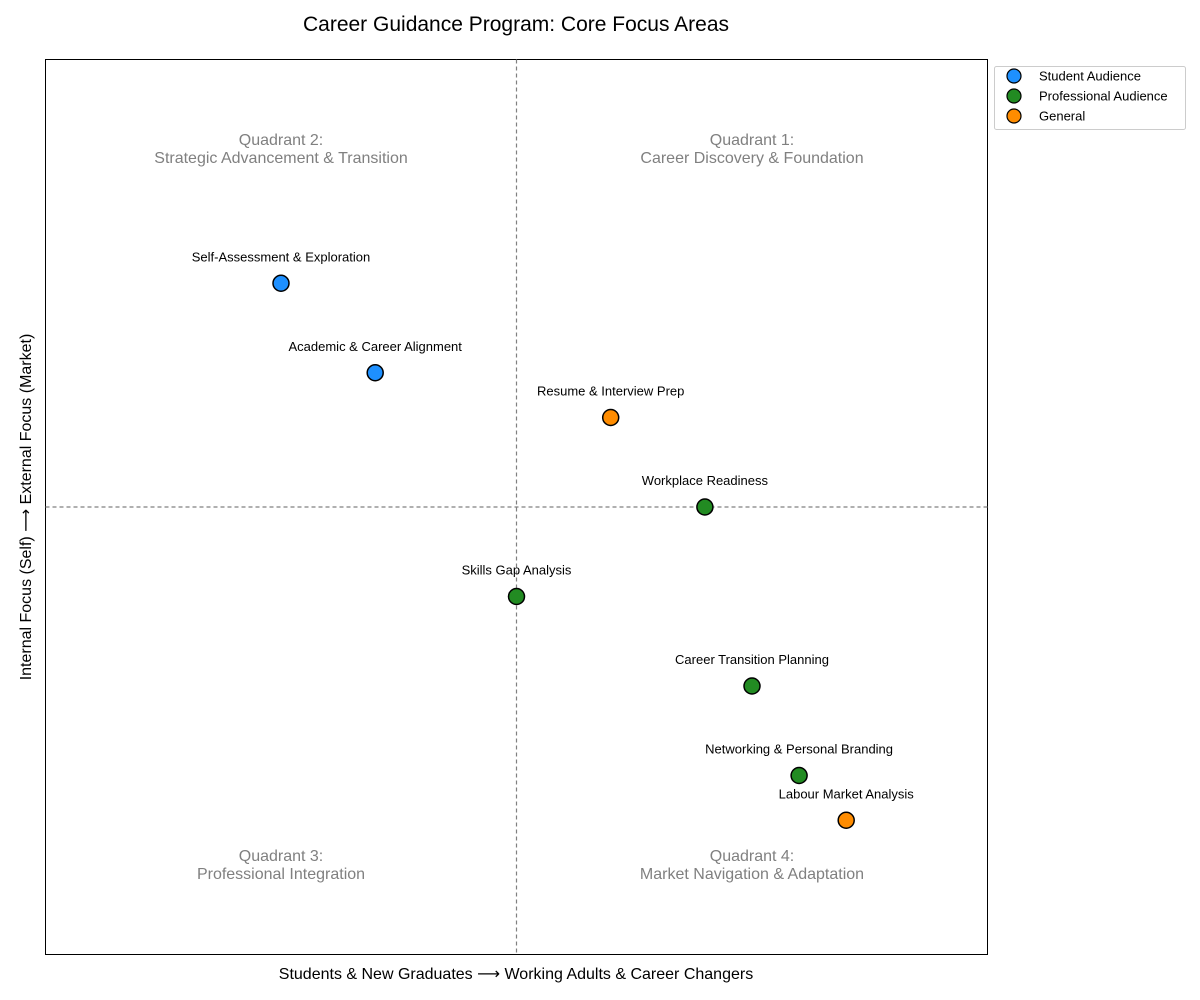 Image resolution: width=1200 pixels, height=1000 pixels. What do you see at coordinates (799, 749) in the screenshot?
I see `data-point-label: Networking & Personal Branding` at bounding box center [799, 749].